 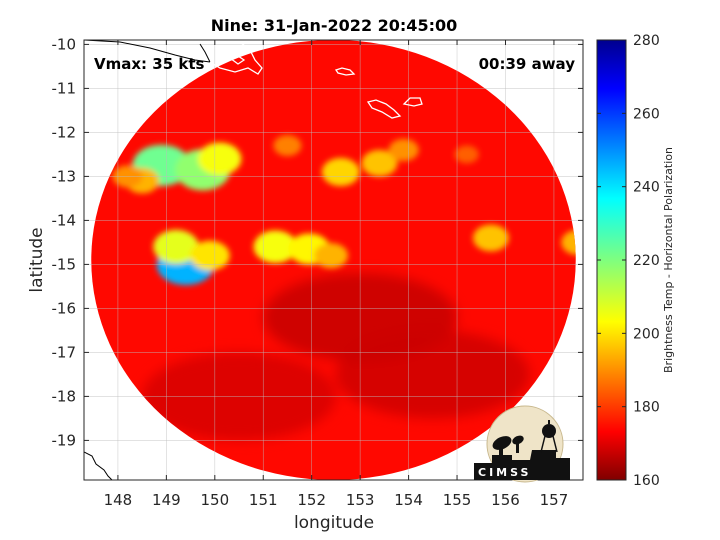 I want to click on x-tick-label: 150, so click(x=214, y=500).